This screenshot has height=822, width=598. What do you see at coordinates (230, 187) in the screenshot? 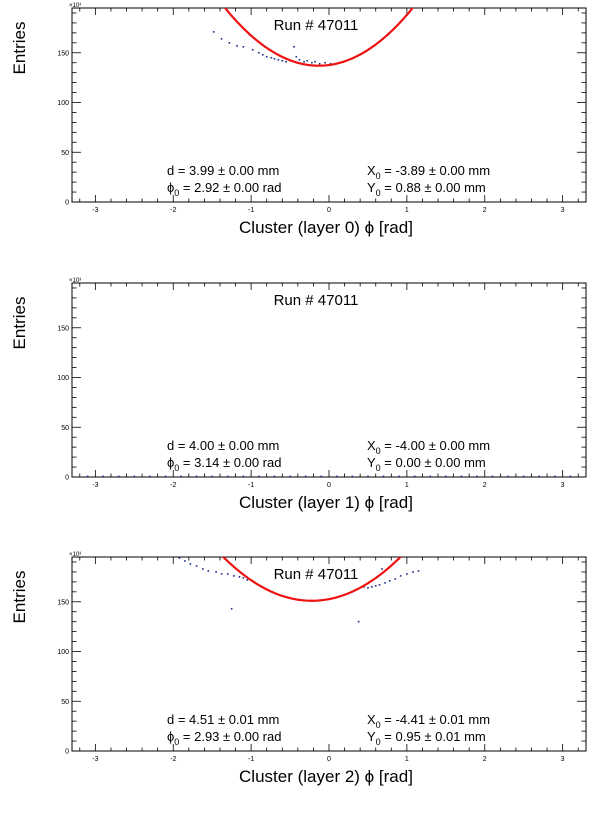
I see `fit-stat-rest: = 2.92 ± 0.00 rad` at bounding box center [230, 187].